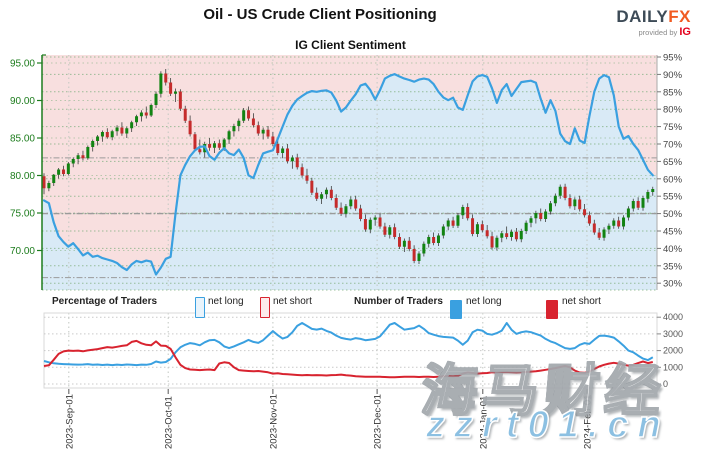 The width and height of the screenshot is (701, 452). What do you see at coordinates (673, 162) in the screenshot?
I see `svg-text: 65%` at bounding box center [673, 162].